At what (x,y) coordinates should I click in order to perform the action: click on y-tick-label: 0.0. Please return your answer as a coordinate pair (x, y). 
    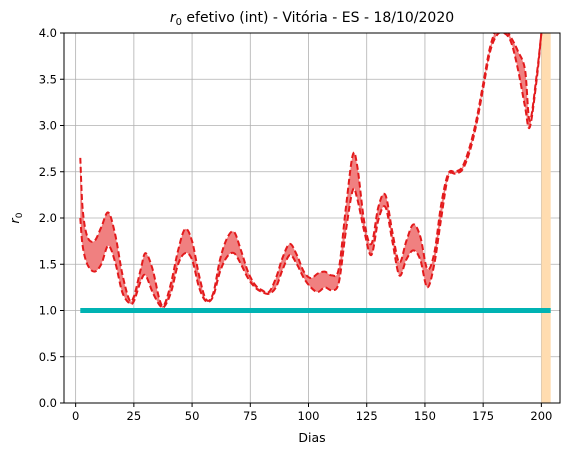
    Looking at the image, I should click on (48, 403).